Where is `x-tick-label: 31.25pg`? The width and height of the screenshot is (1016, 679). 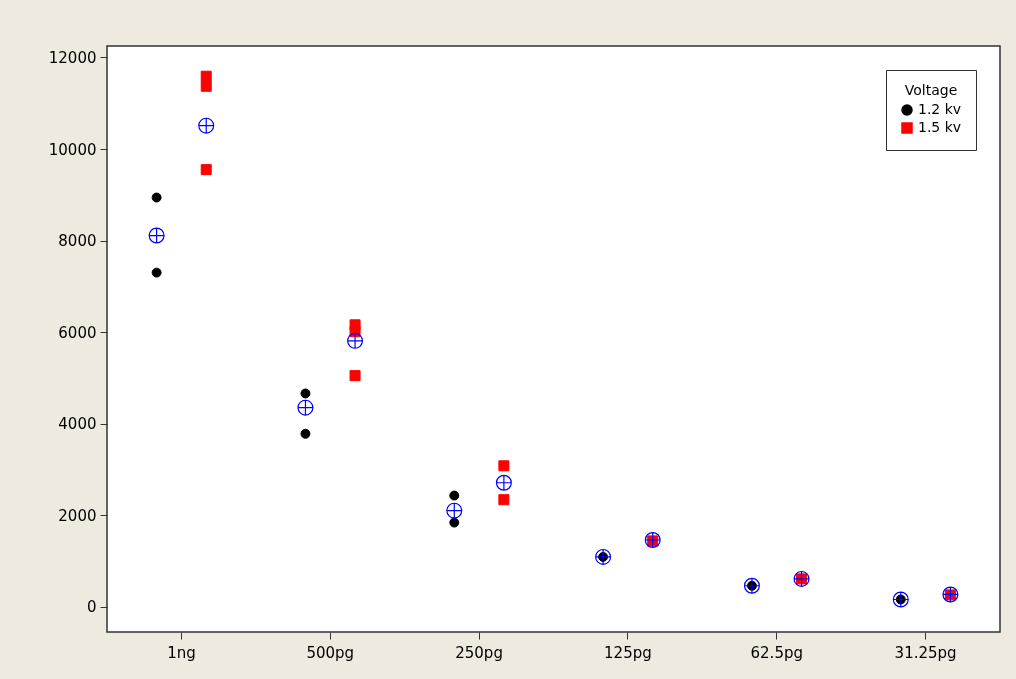
x-tick-label: 31.25pg is located at coordinates (925, 652).